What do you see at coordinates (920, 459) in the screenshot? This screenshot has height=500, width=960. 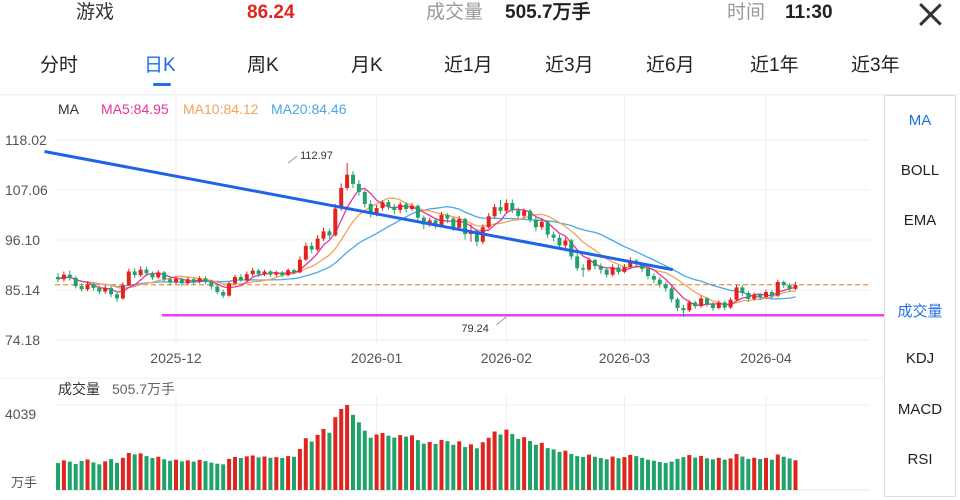 I see `indicator-rsi: RSI` at bounding box center [920, 459].